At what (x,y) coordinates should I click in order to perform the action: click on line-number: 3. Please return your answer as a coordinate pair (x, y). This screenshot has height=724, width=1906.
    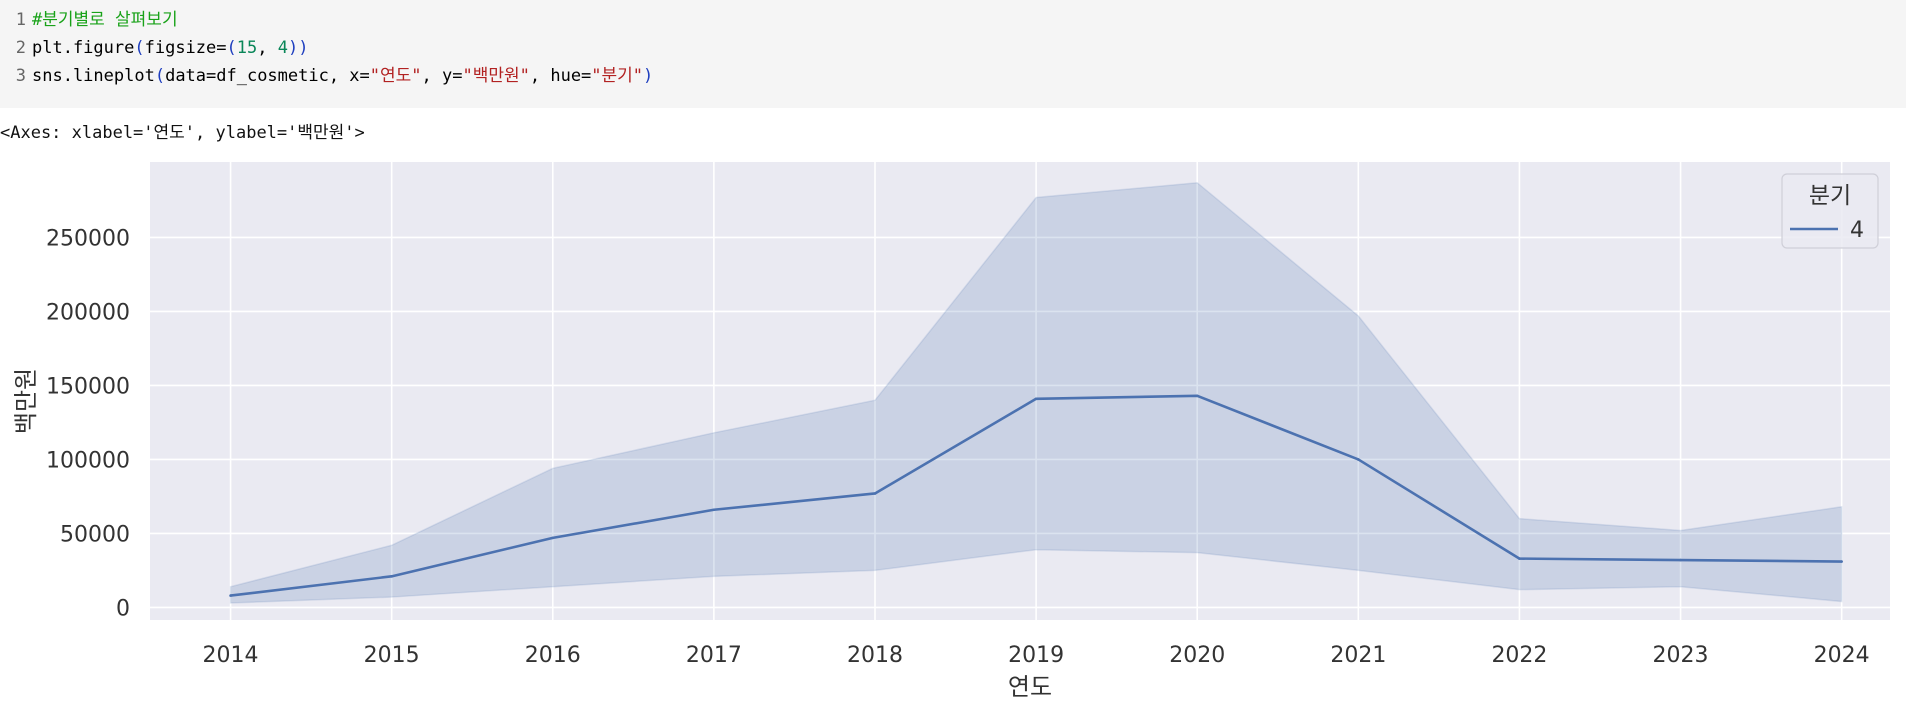
    Looking at the image, I should click on (20, 76).